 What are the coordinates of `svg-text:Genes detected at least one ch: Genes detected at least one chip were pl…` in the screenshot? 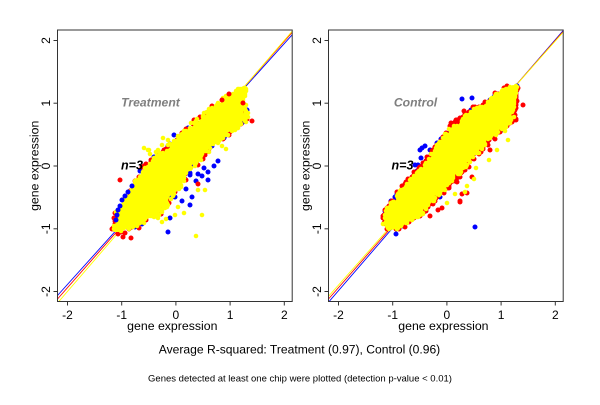 It's located at (300, 378).